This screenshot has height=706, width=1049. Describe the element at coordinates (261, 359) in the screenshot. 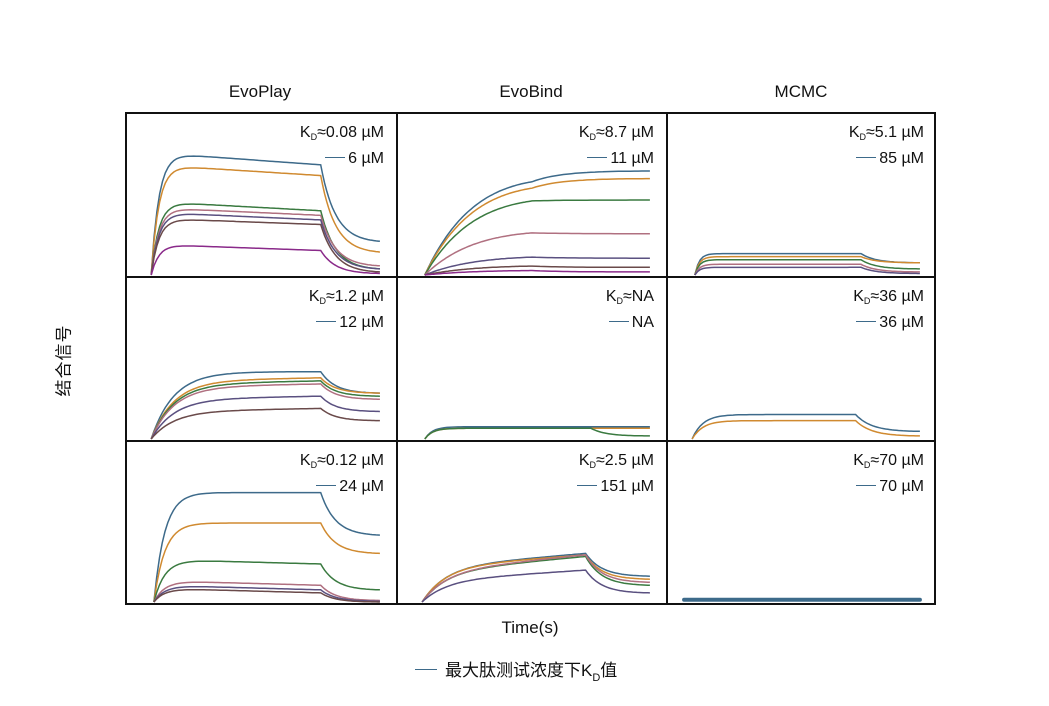

I see `panel: KD≈1.2 µM 12 µM` at that location.